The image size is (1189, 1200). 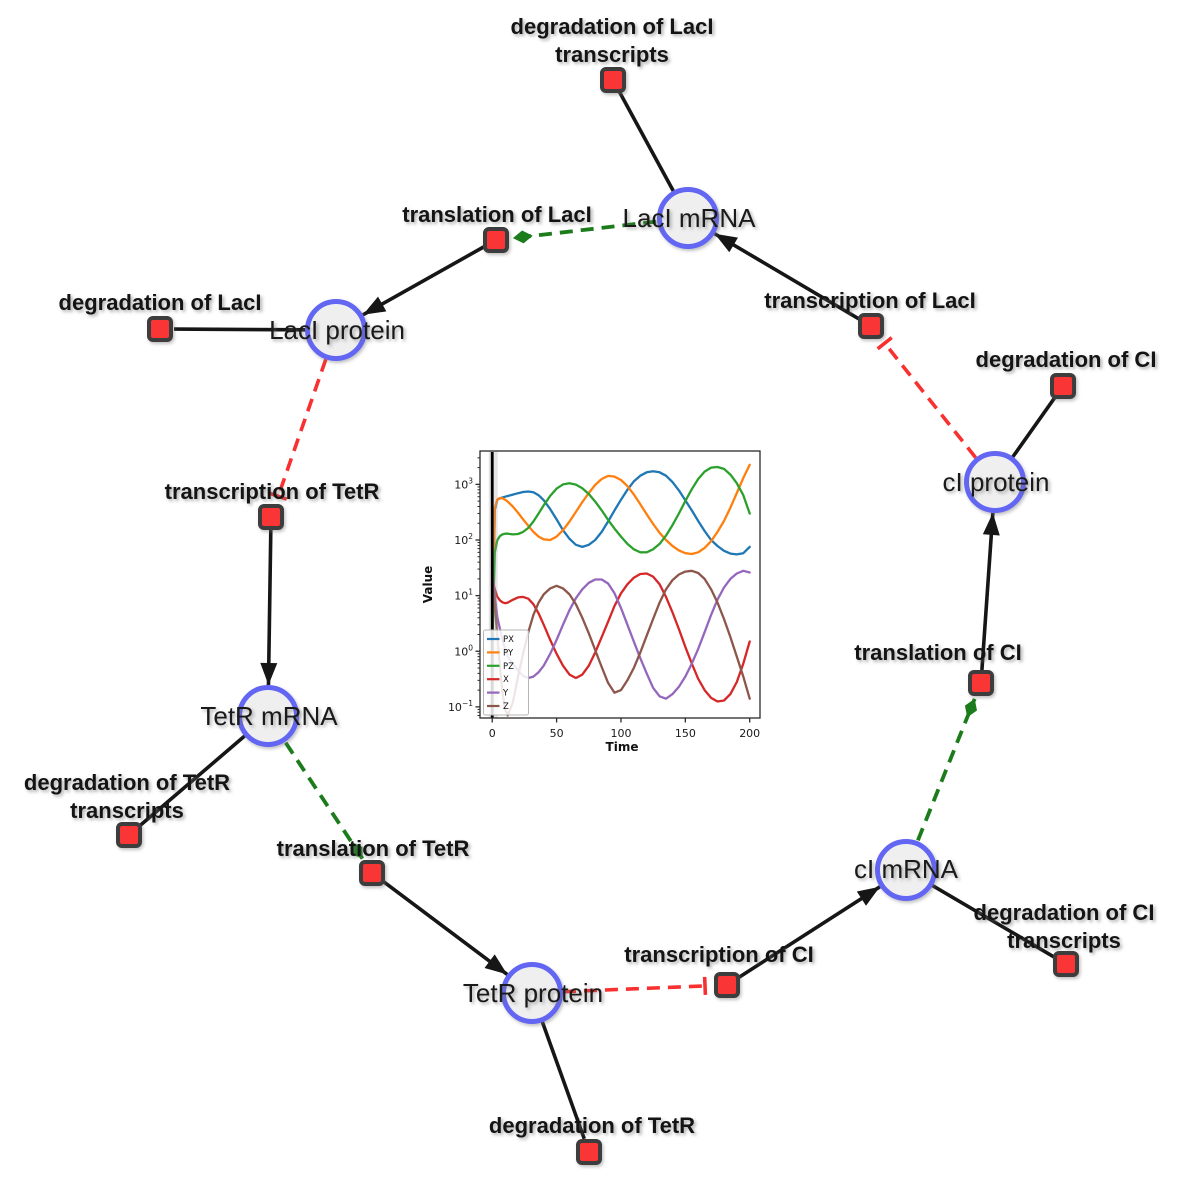 I want to click on reaction-node-transl_laci, so click(x=496, y=240).